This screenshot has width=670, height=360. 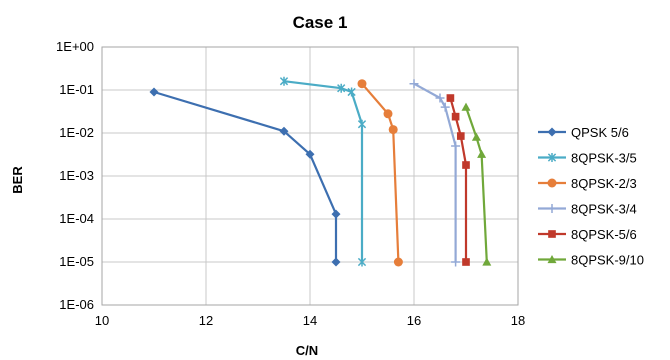 I want to click on y-tick-label: 1E-05, so click(x=76, y=261).